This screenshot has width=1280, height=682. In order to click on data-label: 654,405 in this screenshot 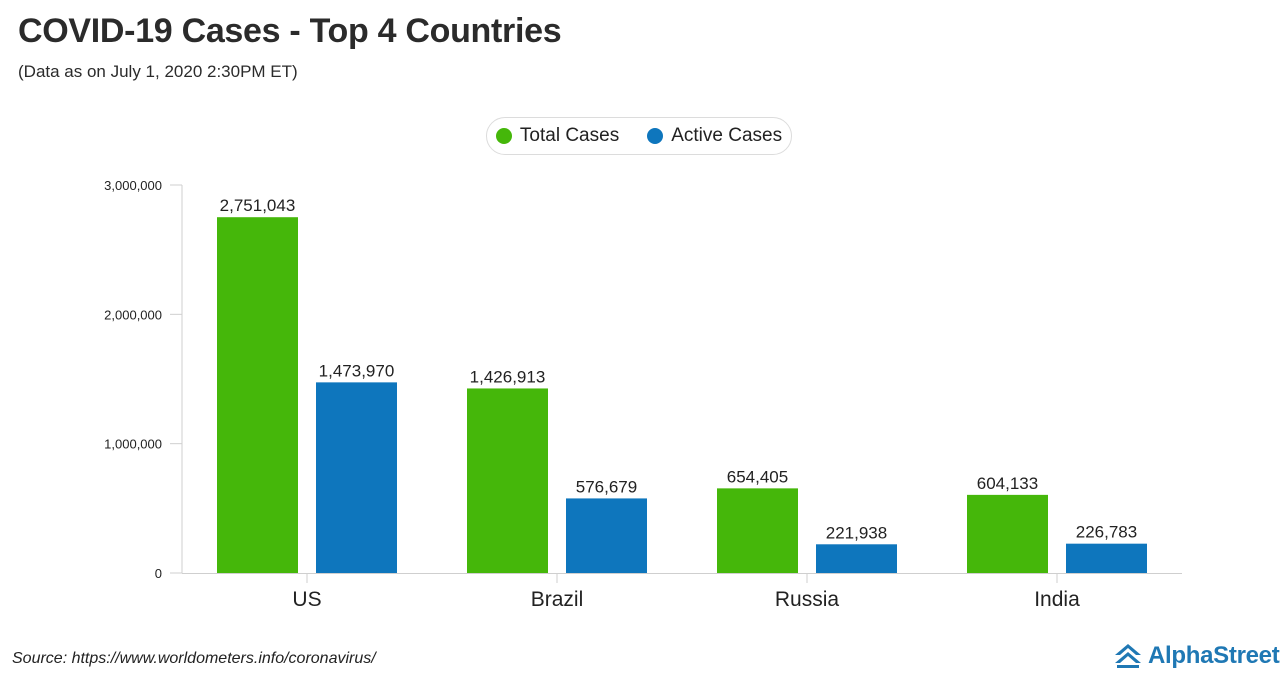, I will do `click(757, 476)`.